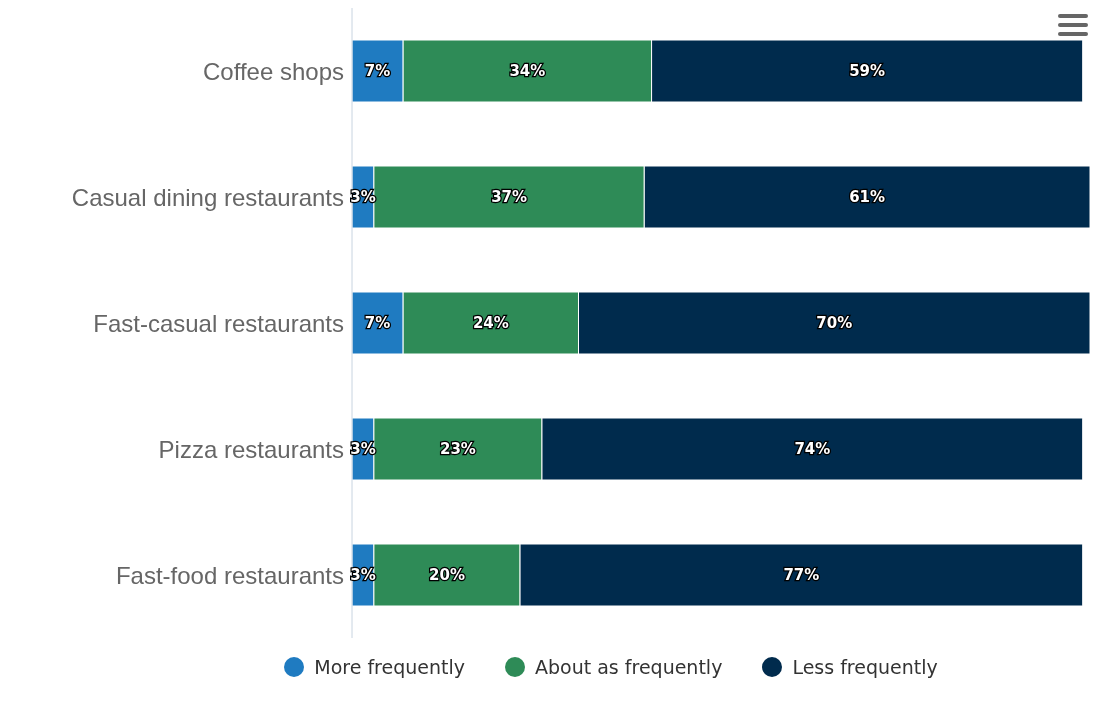 Image resolution: width=1102 pixels, height=706 pixels. Describe the element at coordinates (458, 449) in the screenshot. I see `data-label: 23%` at that location.